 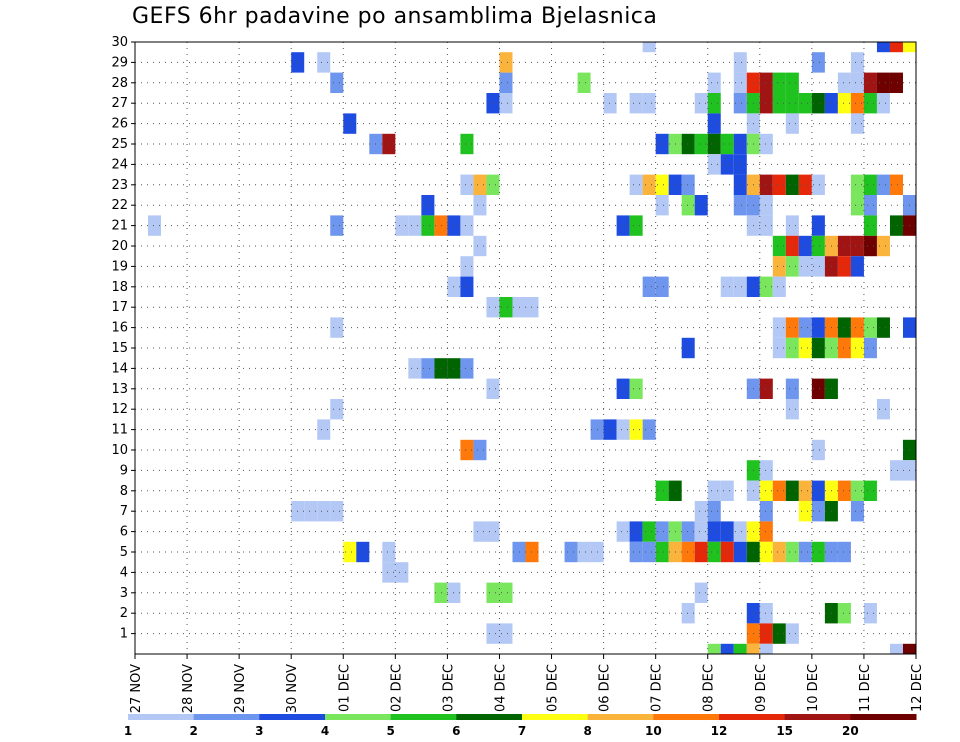 I want to click on x-tick-label: 05 DEC, so click(x=553, y=688).